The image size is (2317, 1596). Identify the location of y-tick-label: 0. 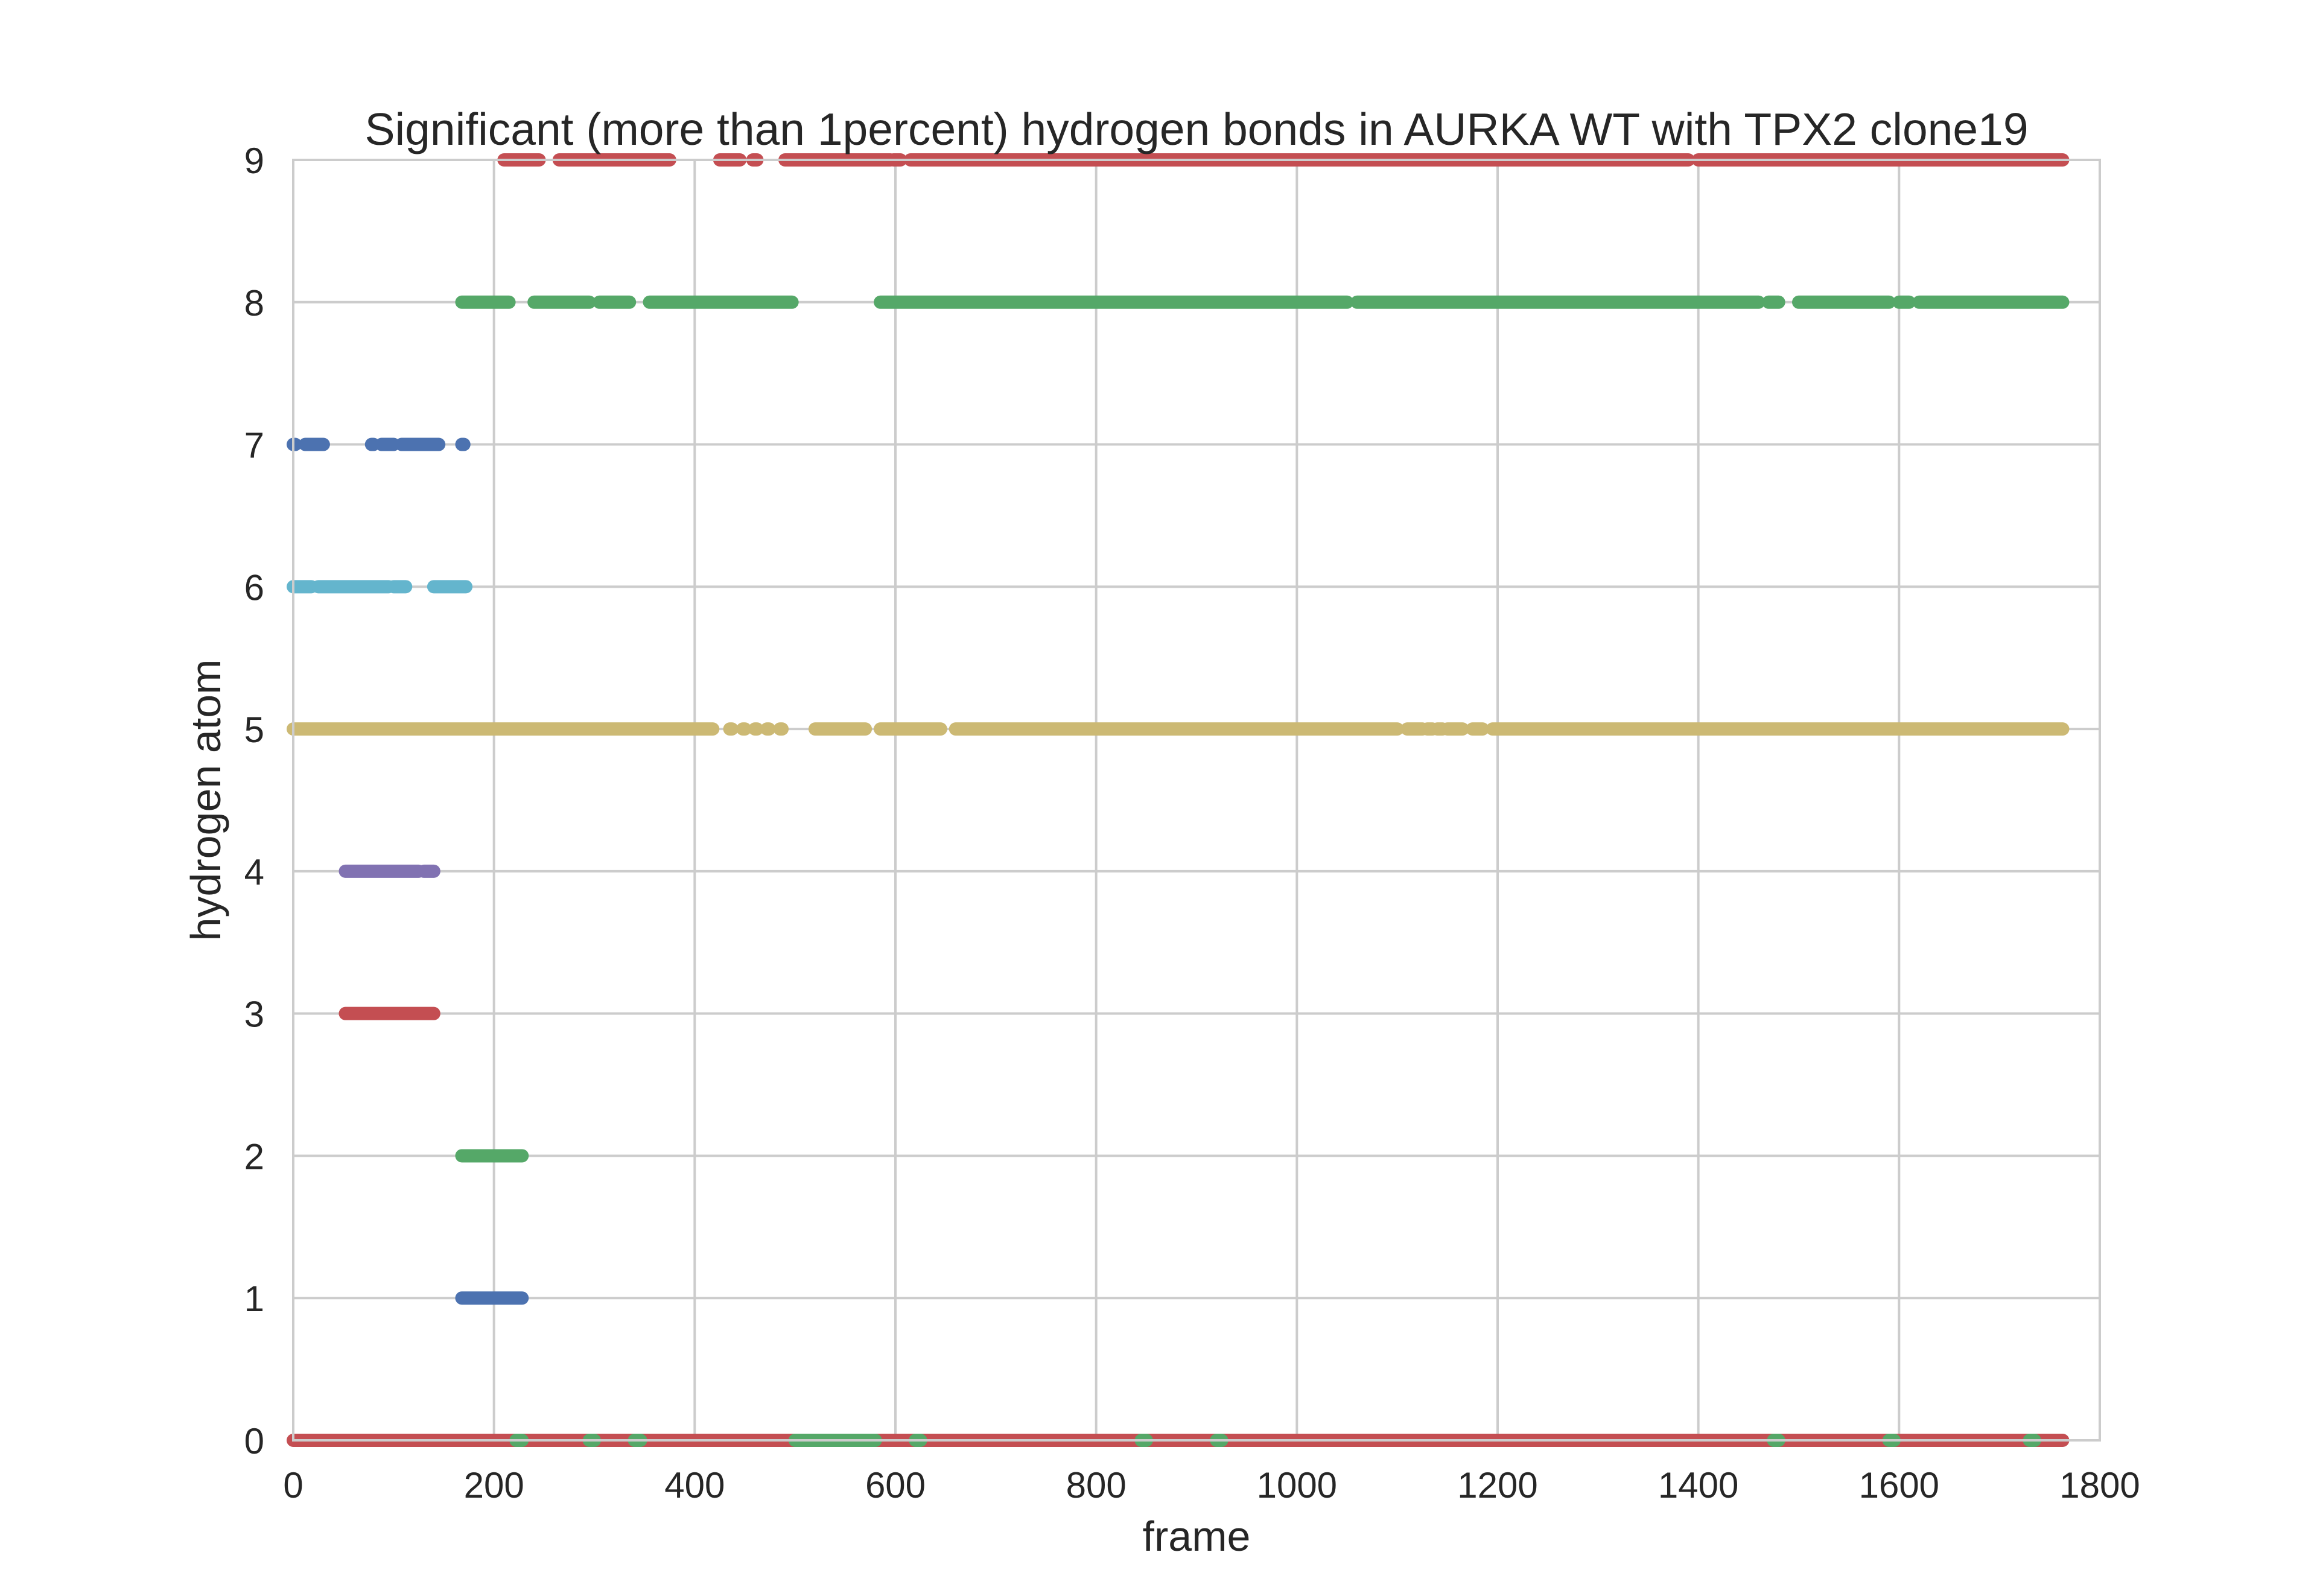
(254, 1441).